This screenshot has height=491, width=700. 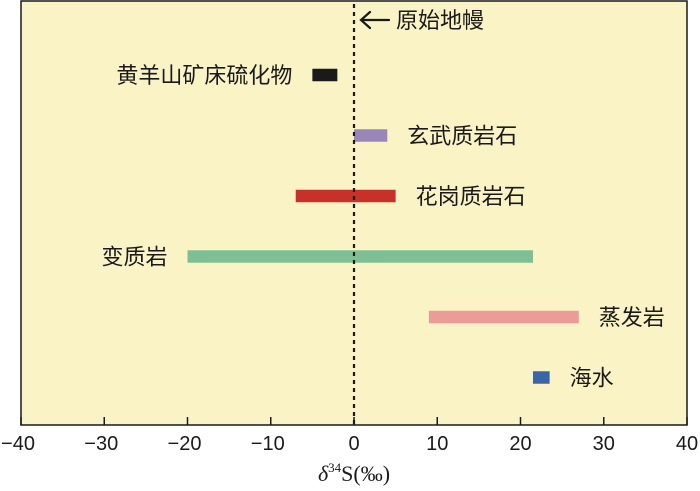 What do you see at coordinates (185, 444) in the screenshot?
I see `x-tick-label-2: −20` at bounding box center [185, 444].